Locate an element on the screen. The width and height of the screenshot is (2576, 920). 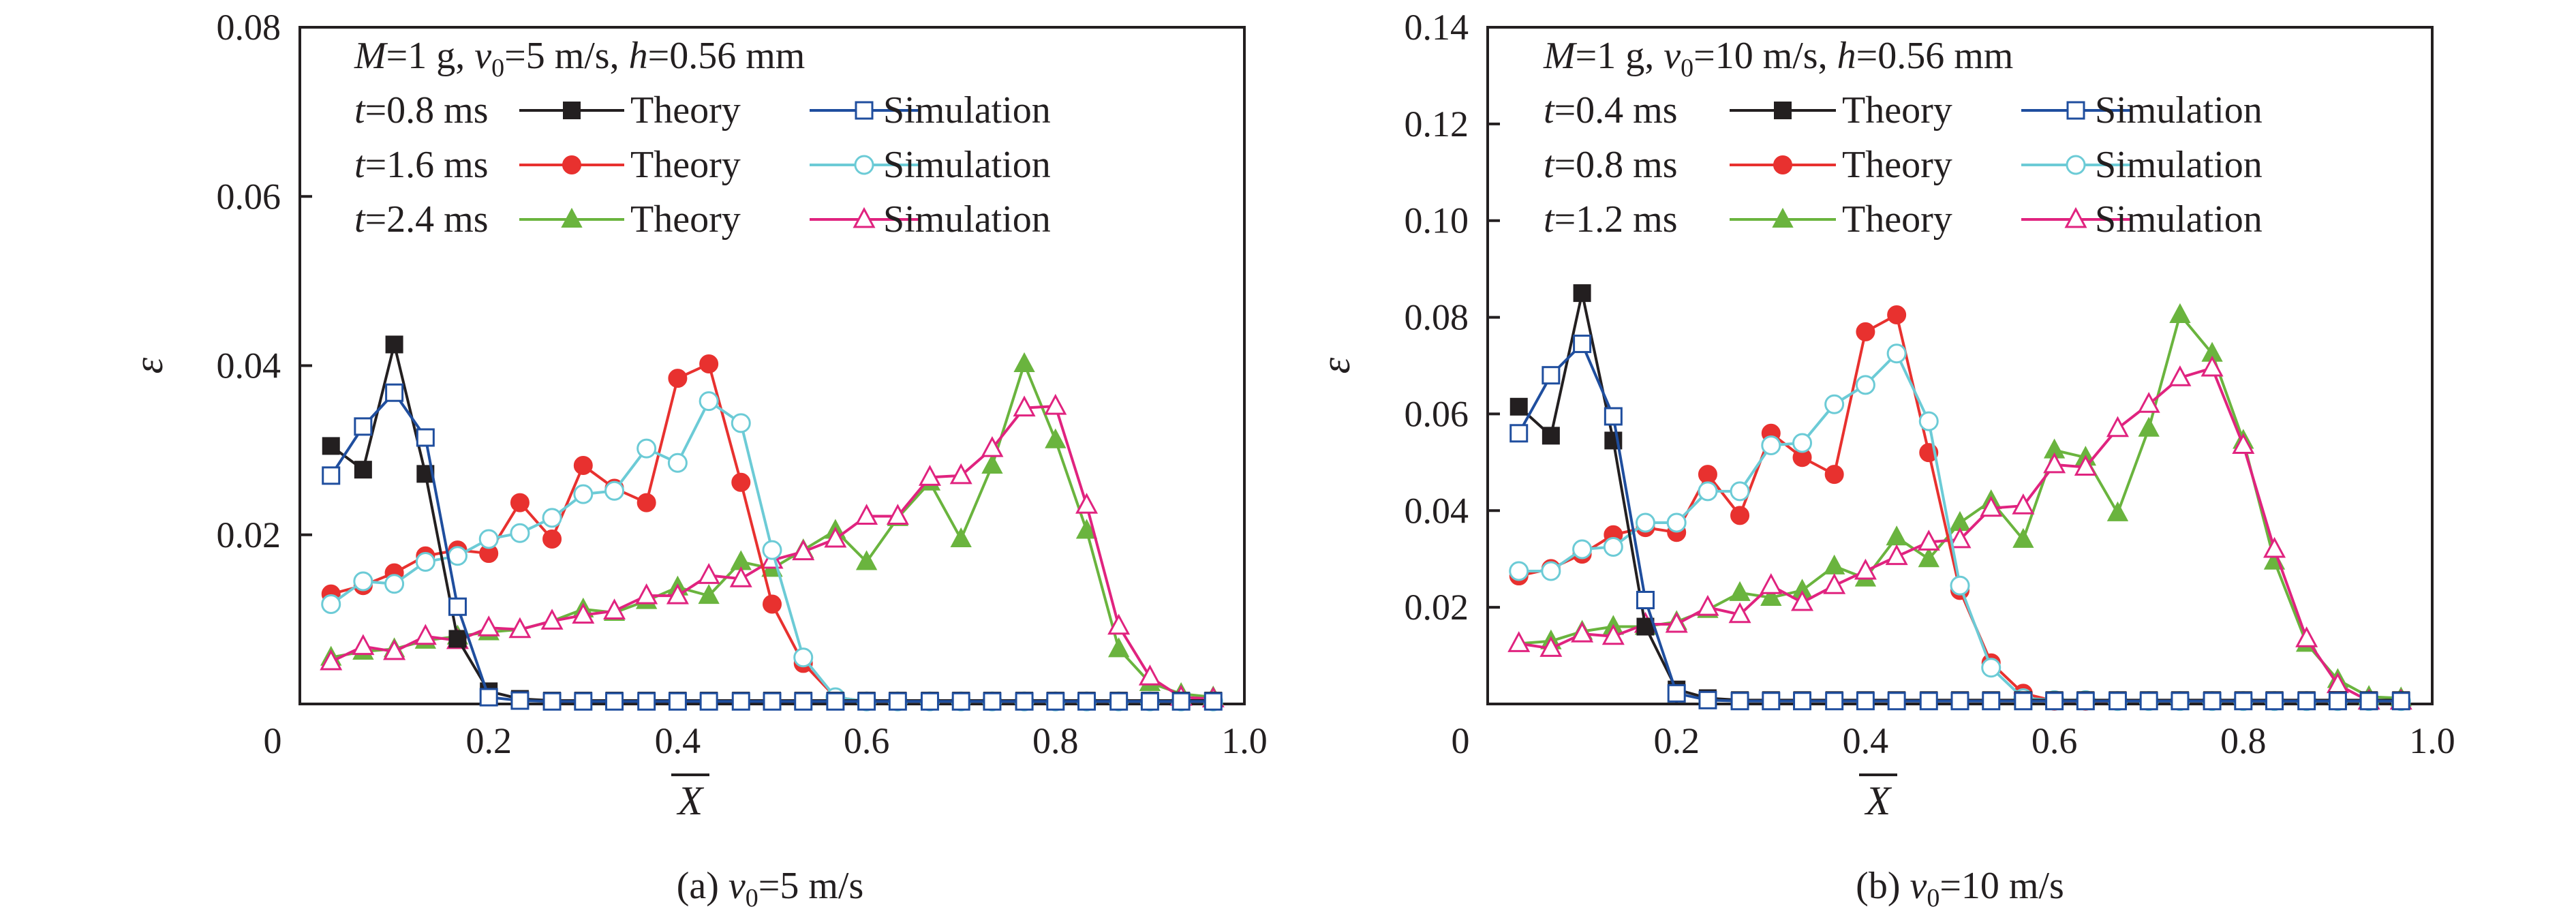
y-tick-label: 0.06 is located at coordinates (249, 196).